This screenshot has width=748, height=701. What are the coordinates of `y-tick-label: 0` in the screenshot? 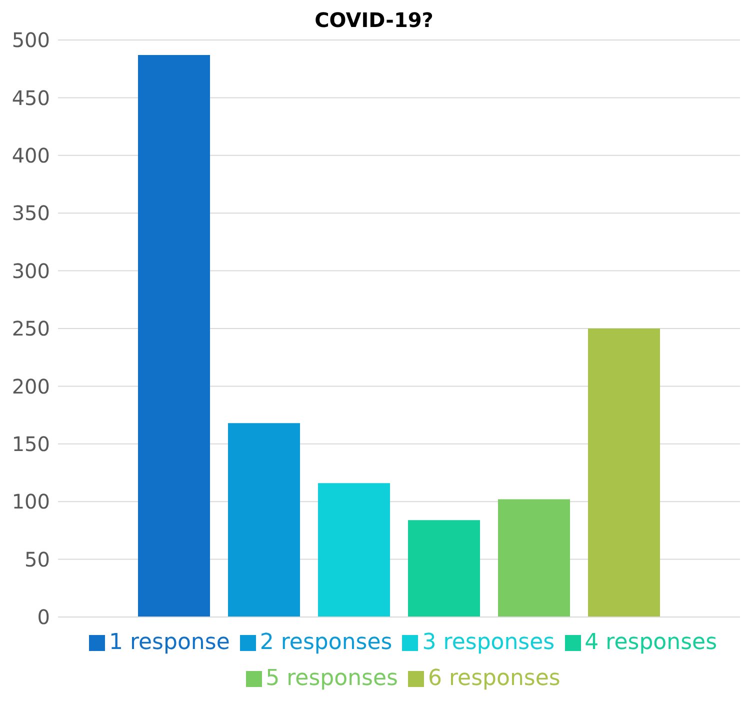 It's located at (43, 617).